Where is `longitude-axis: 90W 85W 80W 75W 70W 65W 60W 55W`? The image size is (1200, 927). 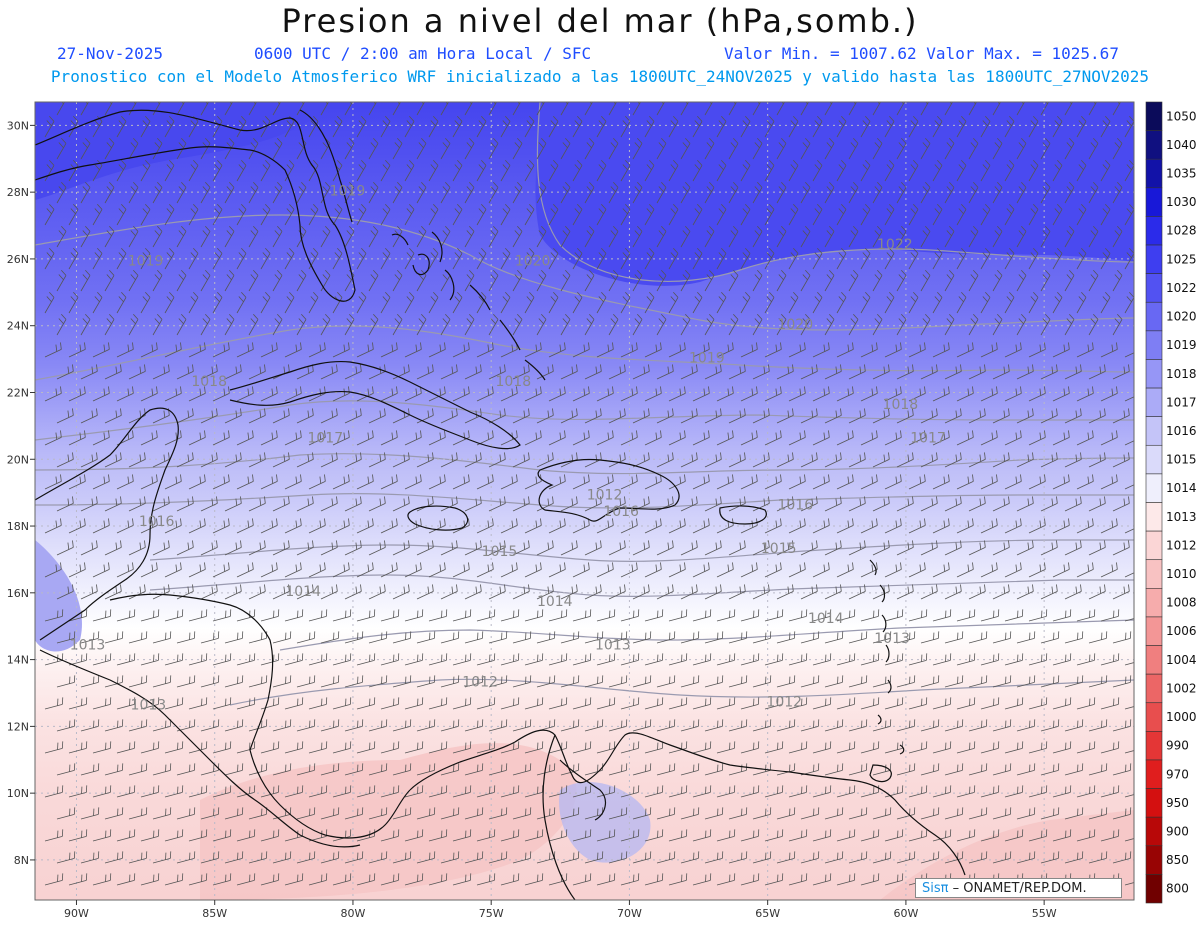 longitude-axis: 90W 85W 80W 75W 70W 65W 60W 55W is located at coordinates (560, 910).